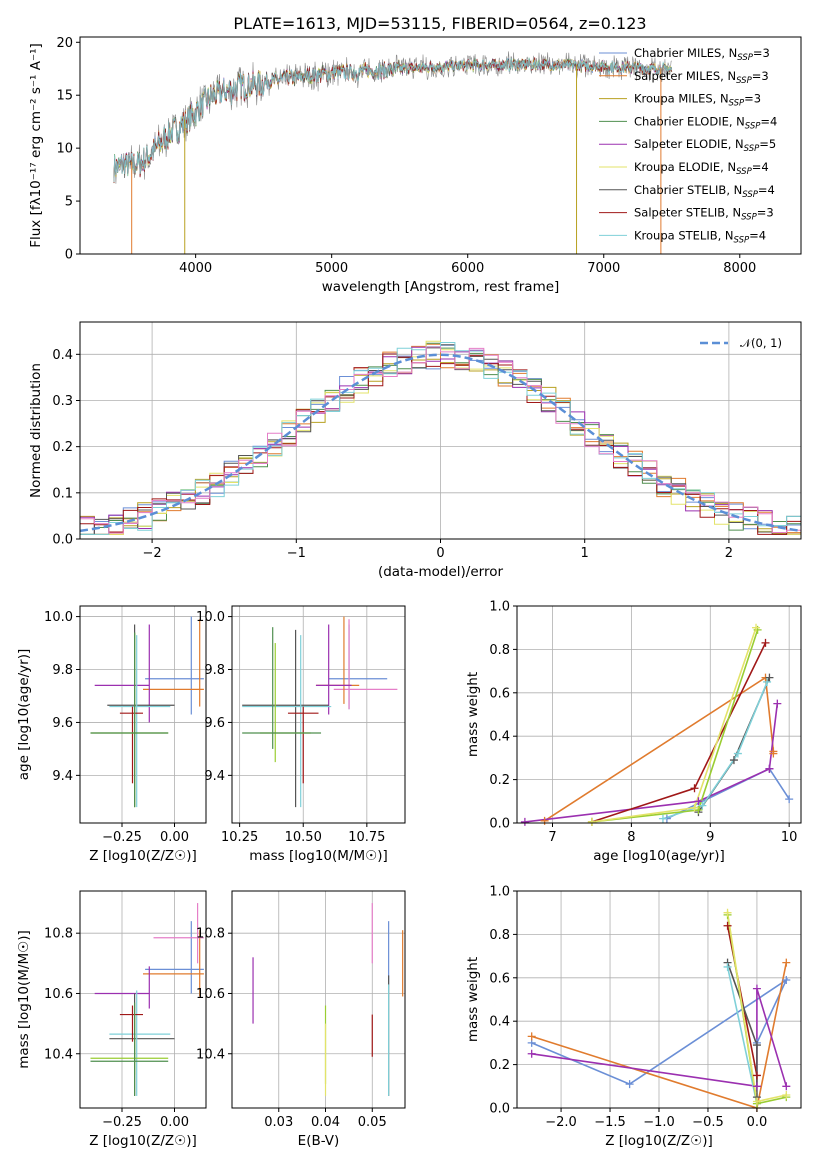  Describe the element at coordinates (499, 824) in the screenshot. I see `weight_vs_age-ytick-label: 0.0` at that location.